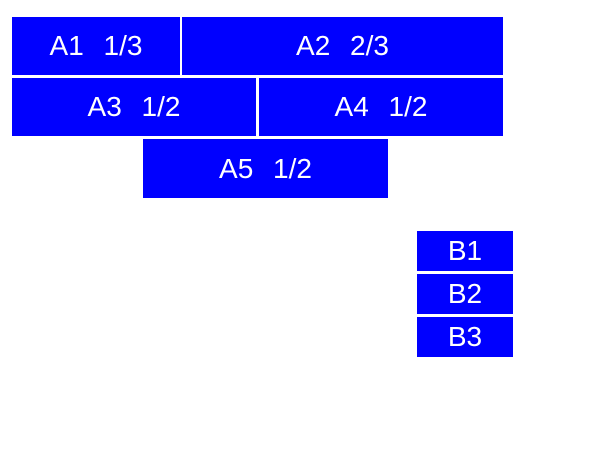 This screenshot has height=459, width=602. I want to click on box-a1: A1 1/3, so click(96, 46).